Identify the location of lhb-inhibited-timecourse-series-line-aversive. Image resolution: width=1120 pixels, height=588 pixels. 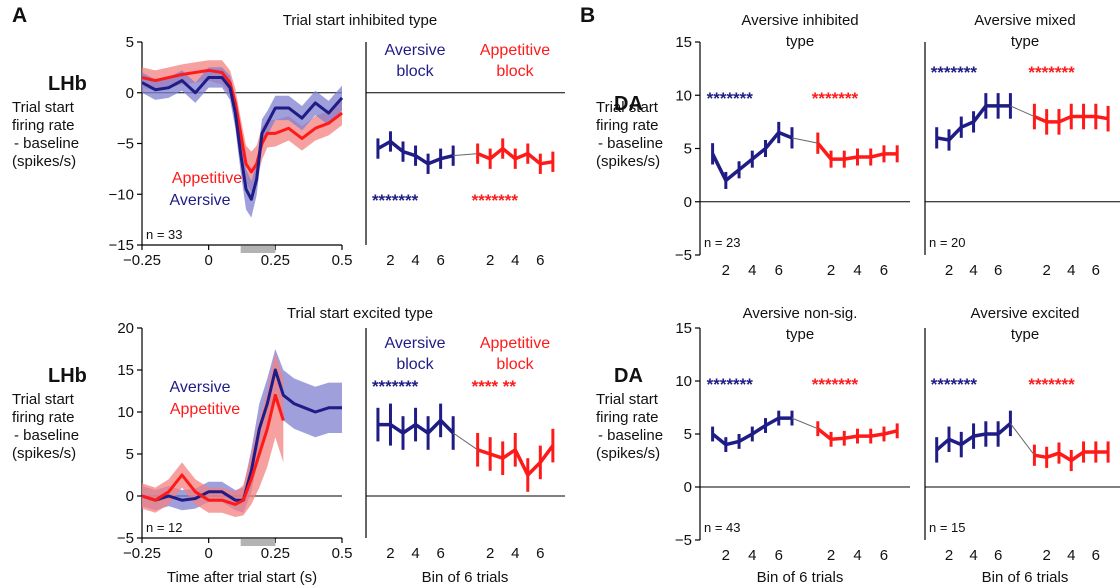
(242, 138).